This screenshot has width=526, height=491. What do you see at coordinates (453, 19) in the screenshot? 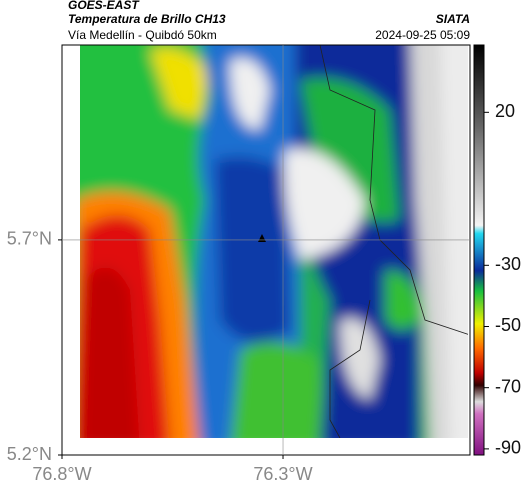
I see `source: SIATA` at bounding box center [453, 19].